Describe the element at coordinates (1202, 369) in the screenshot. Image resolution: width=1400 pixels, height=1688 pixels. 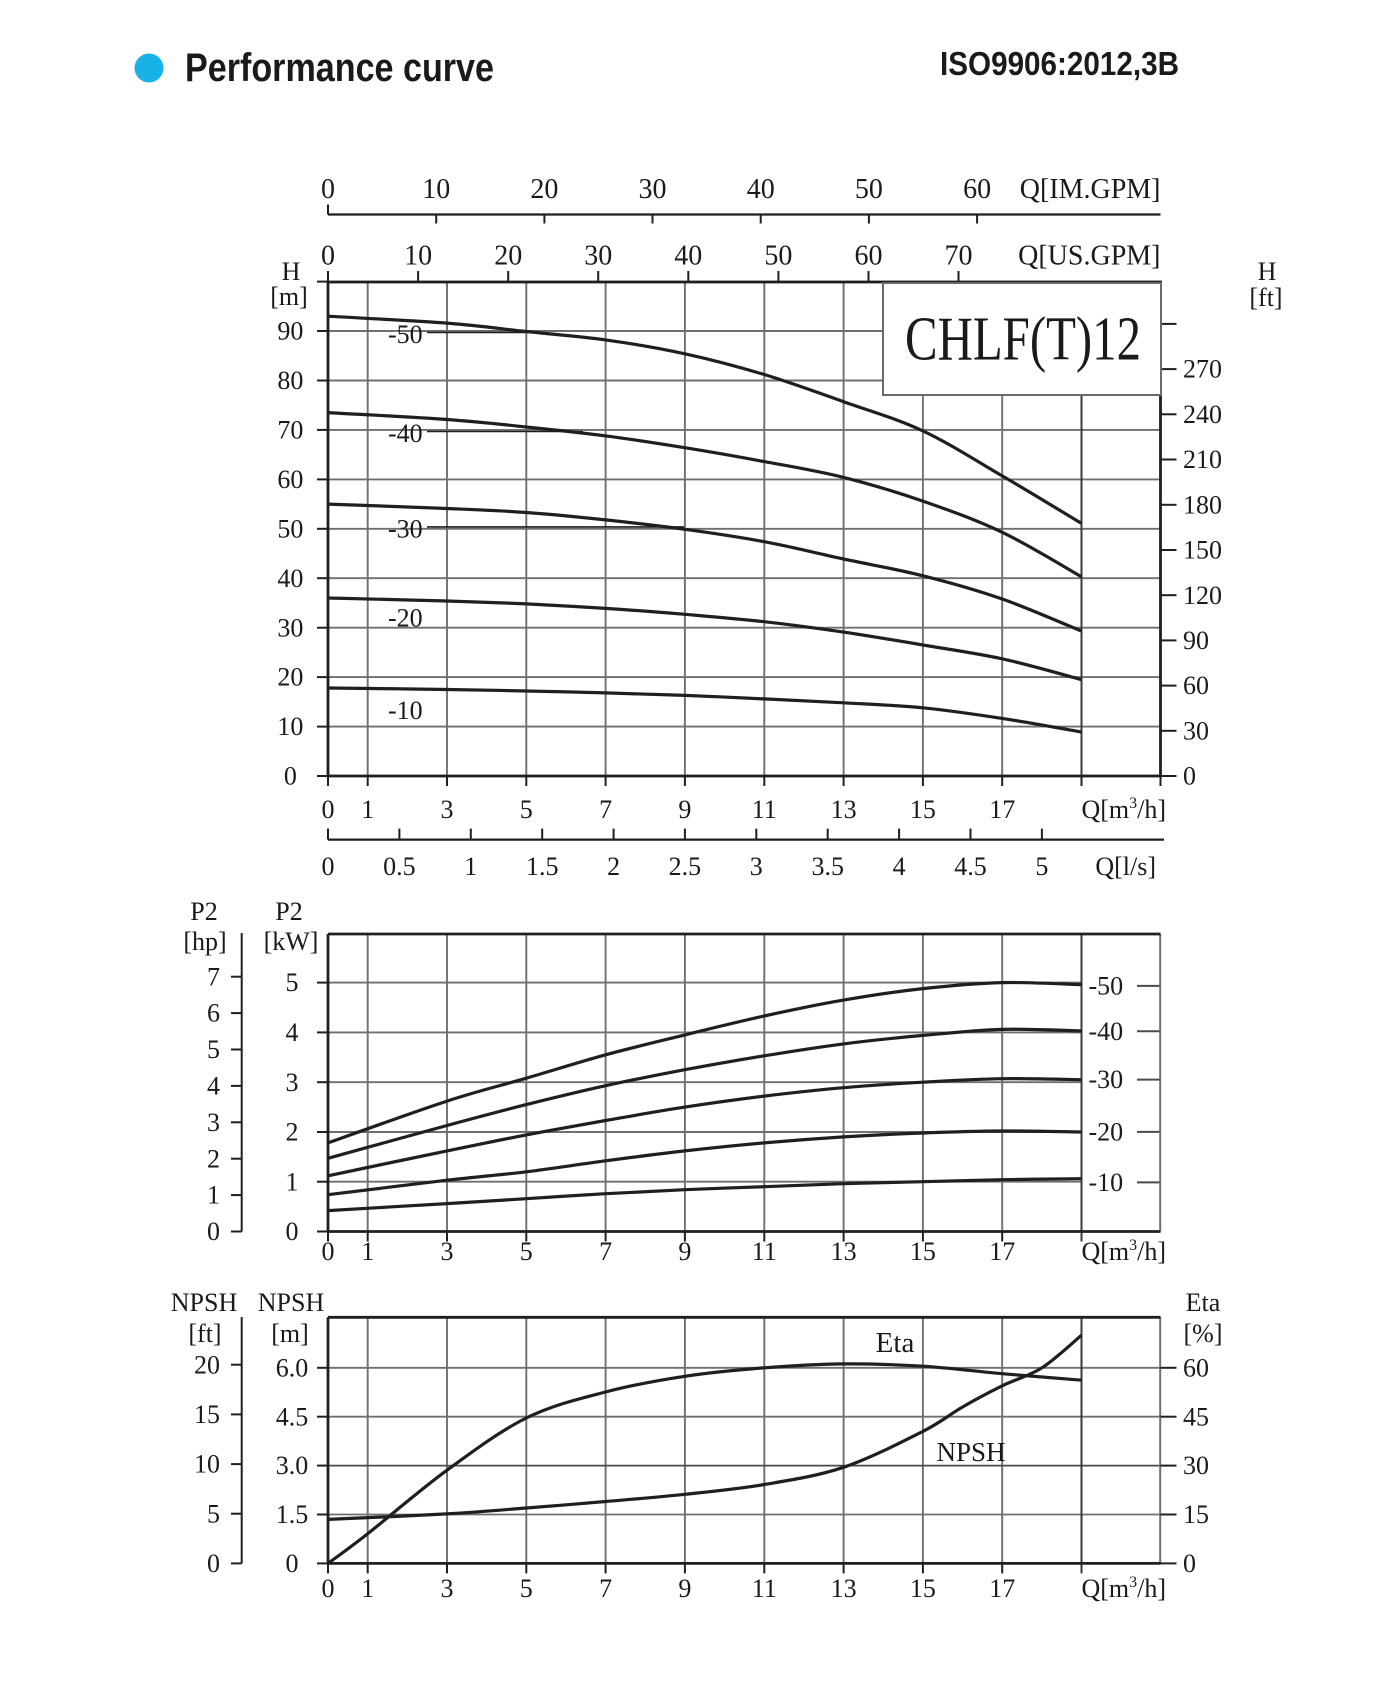
I see `svg-text: 270` at that location.